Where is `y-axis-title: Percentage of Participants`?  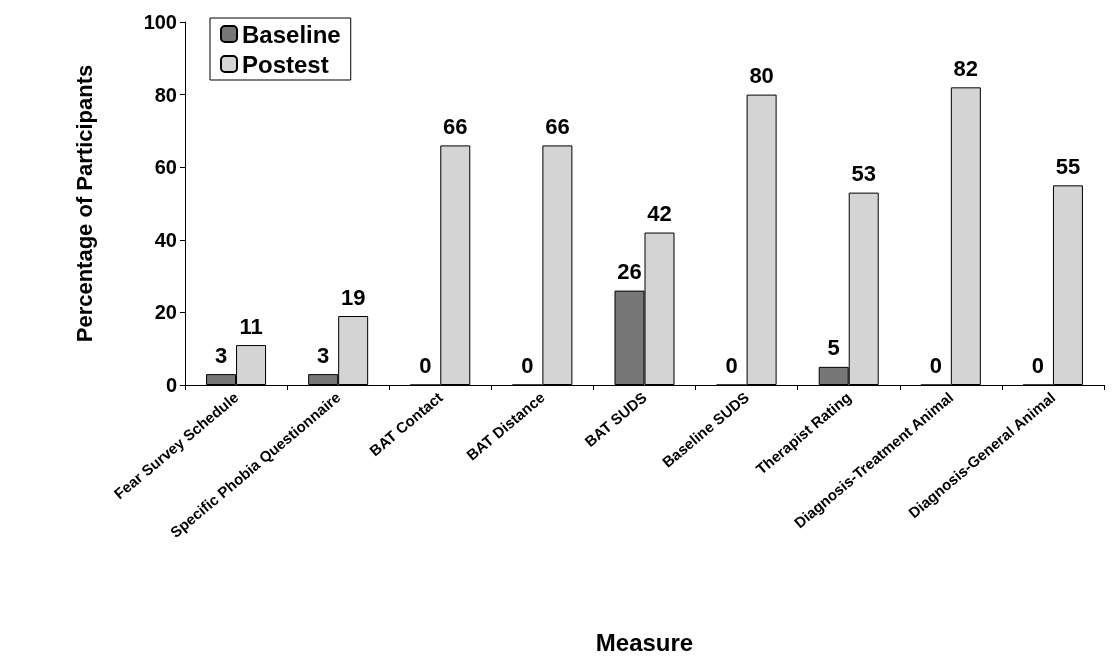
y-axis-title: Percentage of Participants is located at coordinates (84, 203).